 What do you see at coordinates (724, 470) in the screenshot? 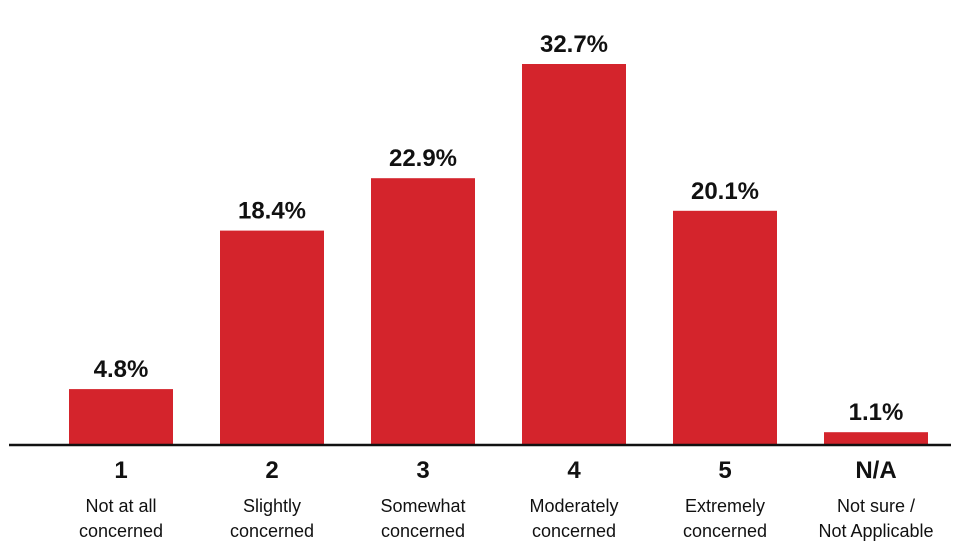
I see `category-code-5: 5` at bounding box center [724, 470].